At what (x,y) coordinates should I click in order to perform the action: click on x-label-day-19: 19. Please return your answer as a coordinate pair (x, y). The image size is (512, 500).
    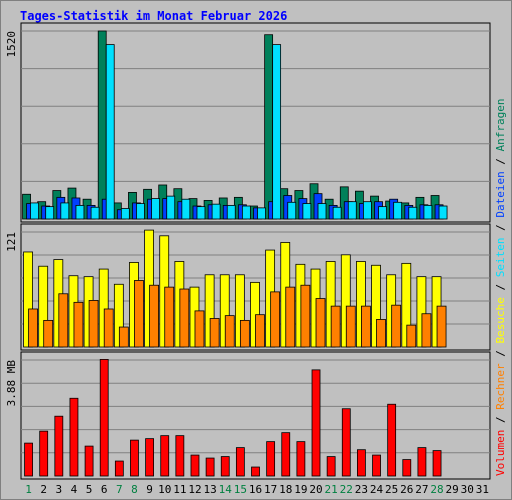
    Looking at the image, I should click on (300, 489).